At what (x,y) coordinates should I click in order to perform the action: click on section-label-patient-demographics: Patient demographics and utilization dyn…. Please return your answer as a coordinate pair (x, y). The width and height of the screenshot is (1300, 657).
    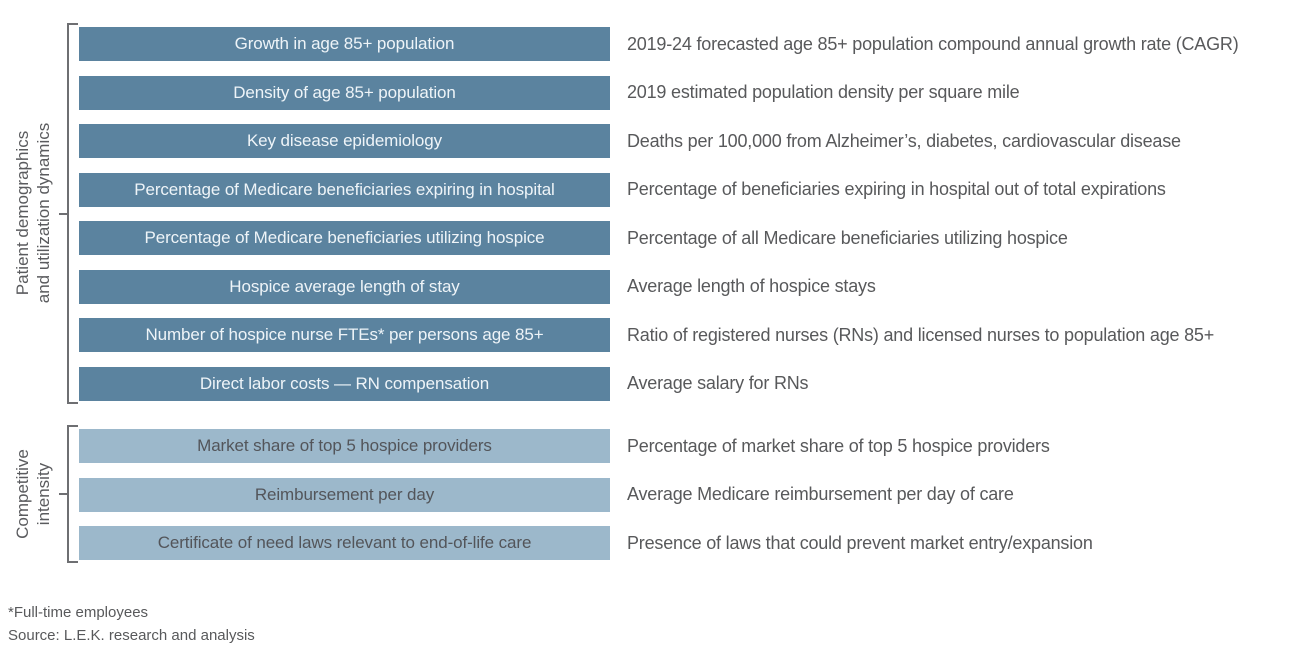
    Looking at the image, I should click on (33, 213).